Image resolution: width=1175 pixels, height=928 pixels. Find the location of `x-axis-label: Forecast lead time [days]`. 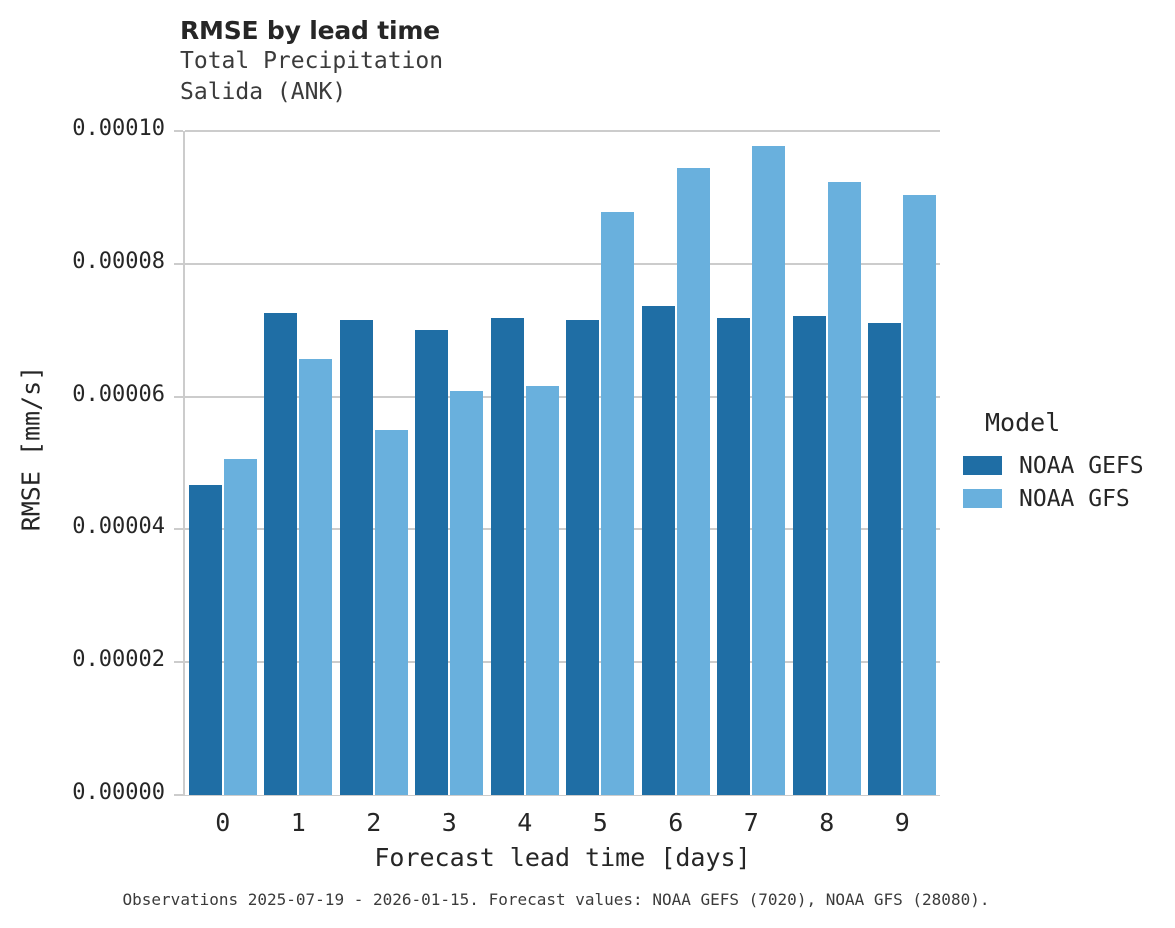

x-axis-label: Forecast lead time [days] is located at coordinates (562, 857).